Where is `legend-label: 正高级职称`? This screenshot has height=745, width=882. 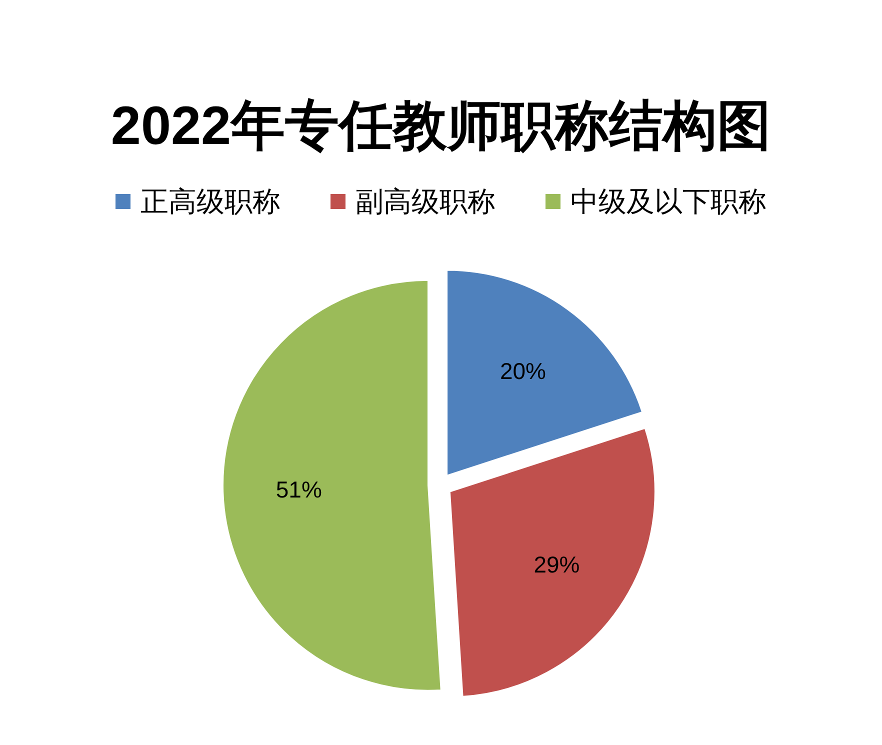 legend-label: 正高级职称 is located at coordinates (210, 201).